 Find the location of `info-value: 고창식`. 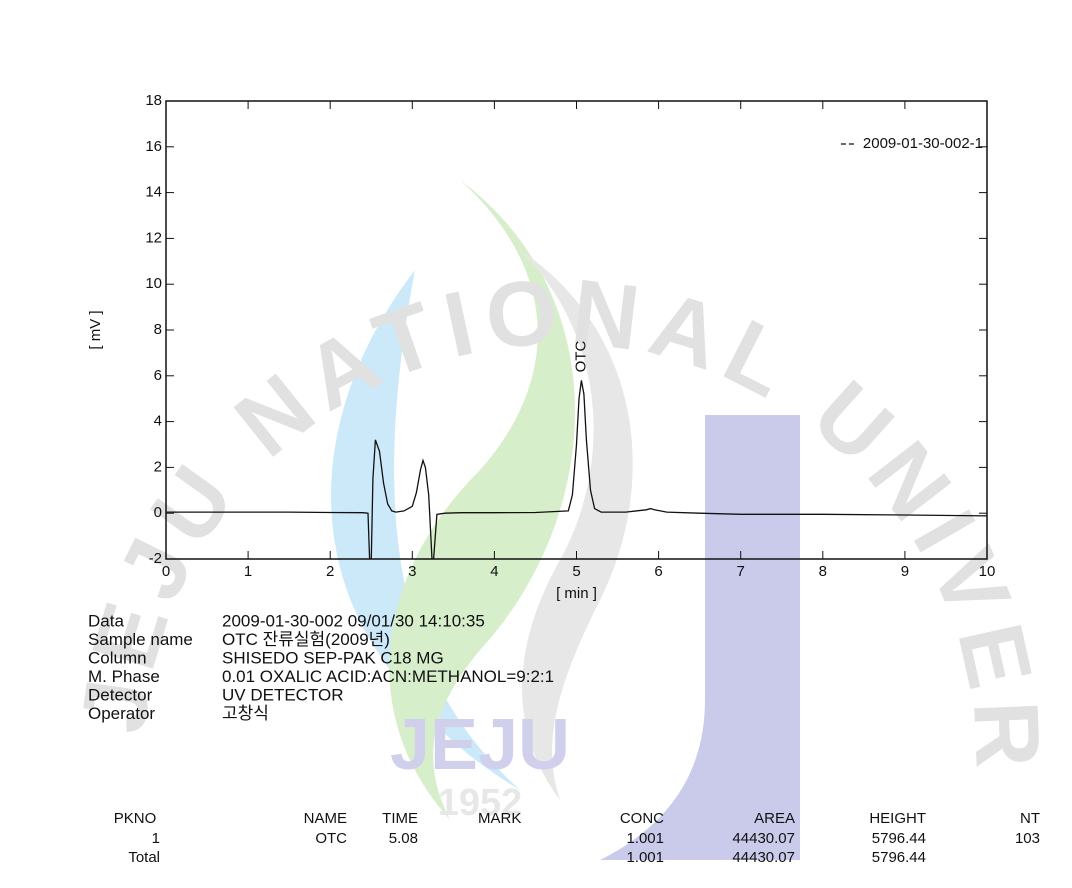

info-value: 고창식 is located at coordinates (245, 713).